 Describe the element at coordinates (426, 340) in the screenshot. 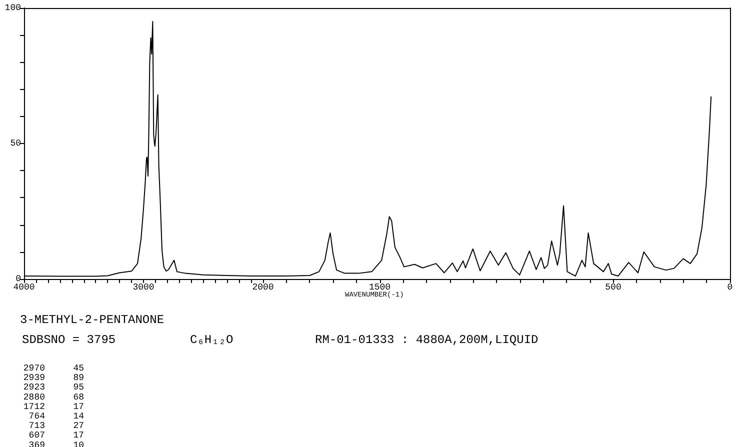

I see `text: RM-01-01333 : 4880A,200M,LIQUID` at that location.